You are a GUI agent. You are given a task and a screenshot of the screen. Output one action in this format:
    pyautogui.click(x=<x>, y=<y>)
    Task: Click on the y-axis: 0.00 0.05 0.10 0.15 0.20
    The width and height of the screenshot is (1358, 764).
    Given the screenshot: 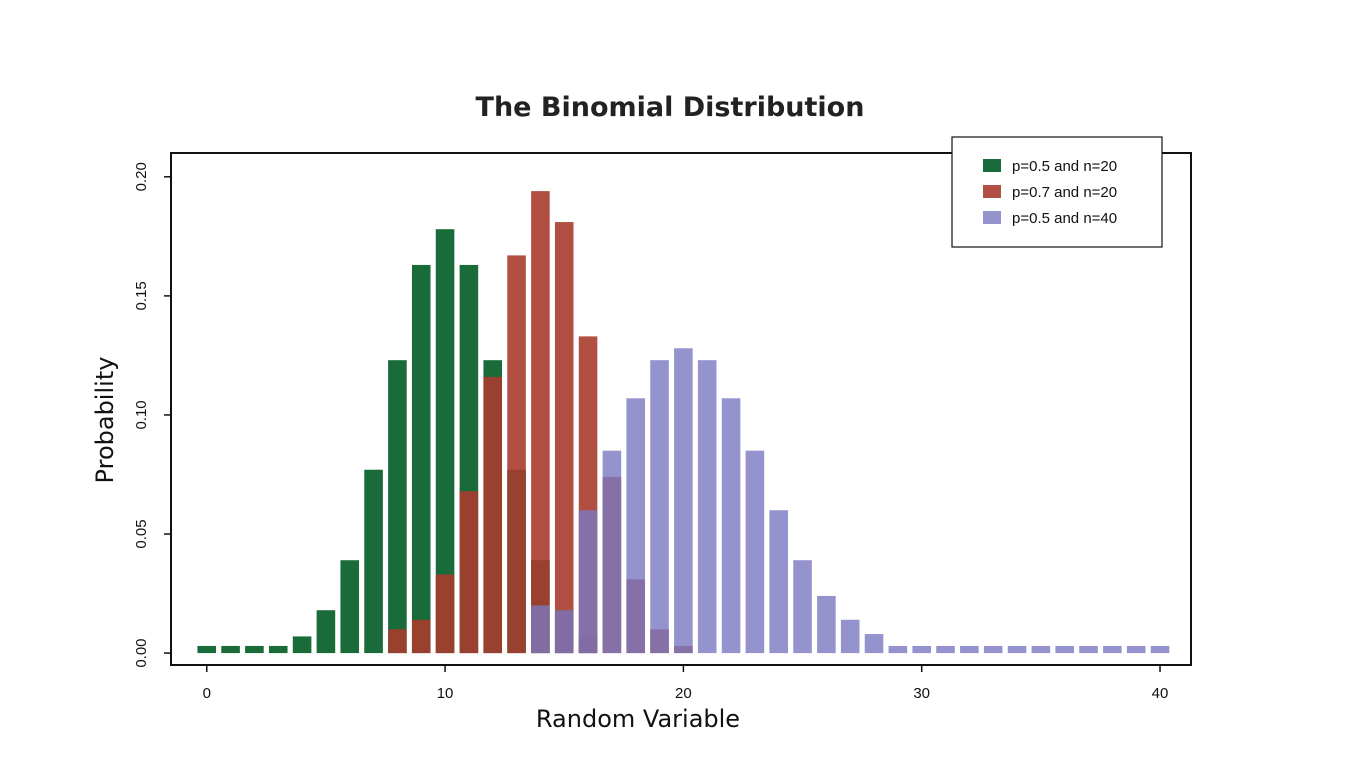 What is the action you would take?
    pyautogui.click(x=152, y=415)
    